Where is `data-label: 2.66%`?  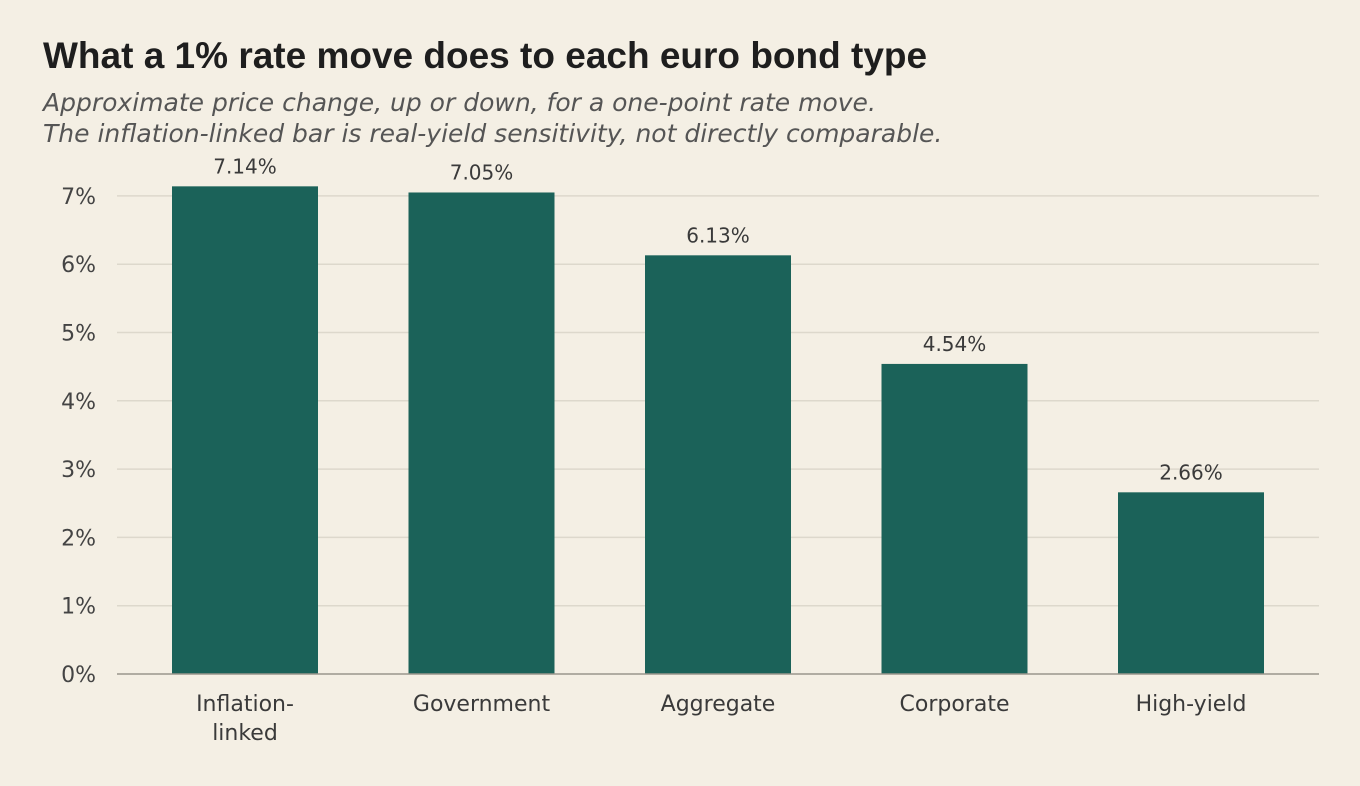 data-label: 2.66% is located at coordinates (1191, 472).